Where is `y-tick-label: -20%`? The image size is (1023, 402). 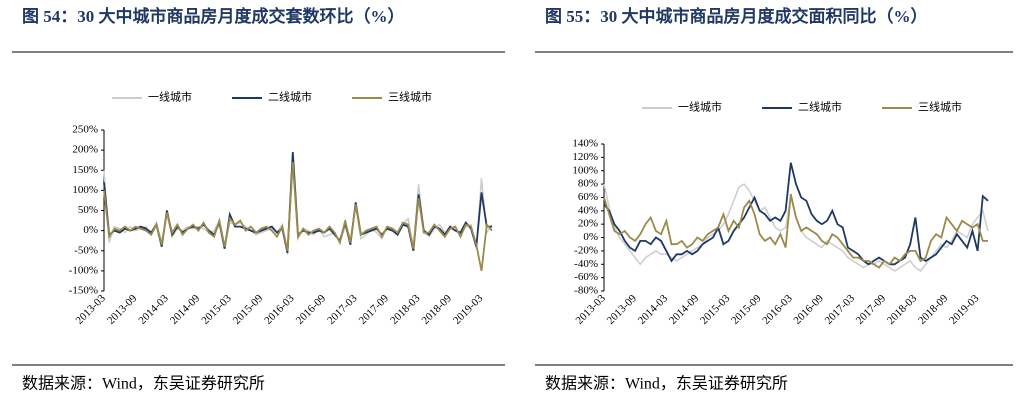
y-tick-label: -20% is located at coordinates (586, 250).